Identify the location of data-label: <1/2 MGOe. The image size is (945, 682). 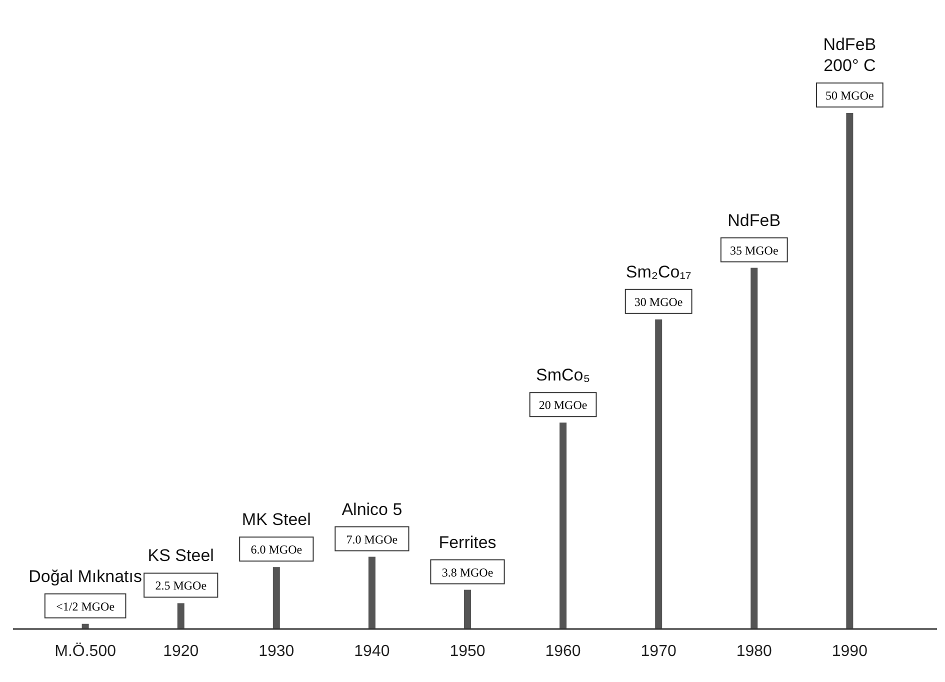
(85, 606).